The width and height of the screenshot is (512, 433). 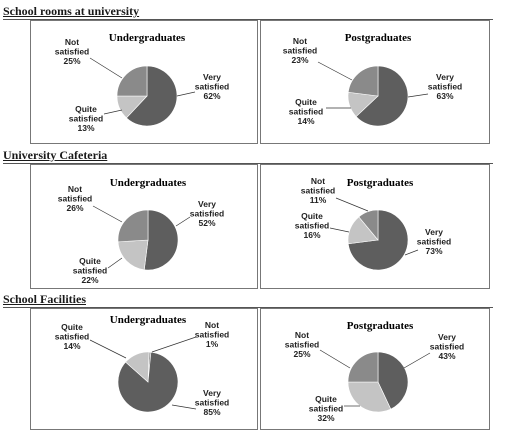 What do you see at coordinates (212, 86) in the screenshot?
I see `slice-label: Very satisfied 62%` at bounding box center [212, 86].